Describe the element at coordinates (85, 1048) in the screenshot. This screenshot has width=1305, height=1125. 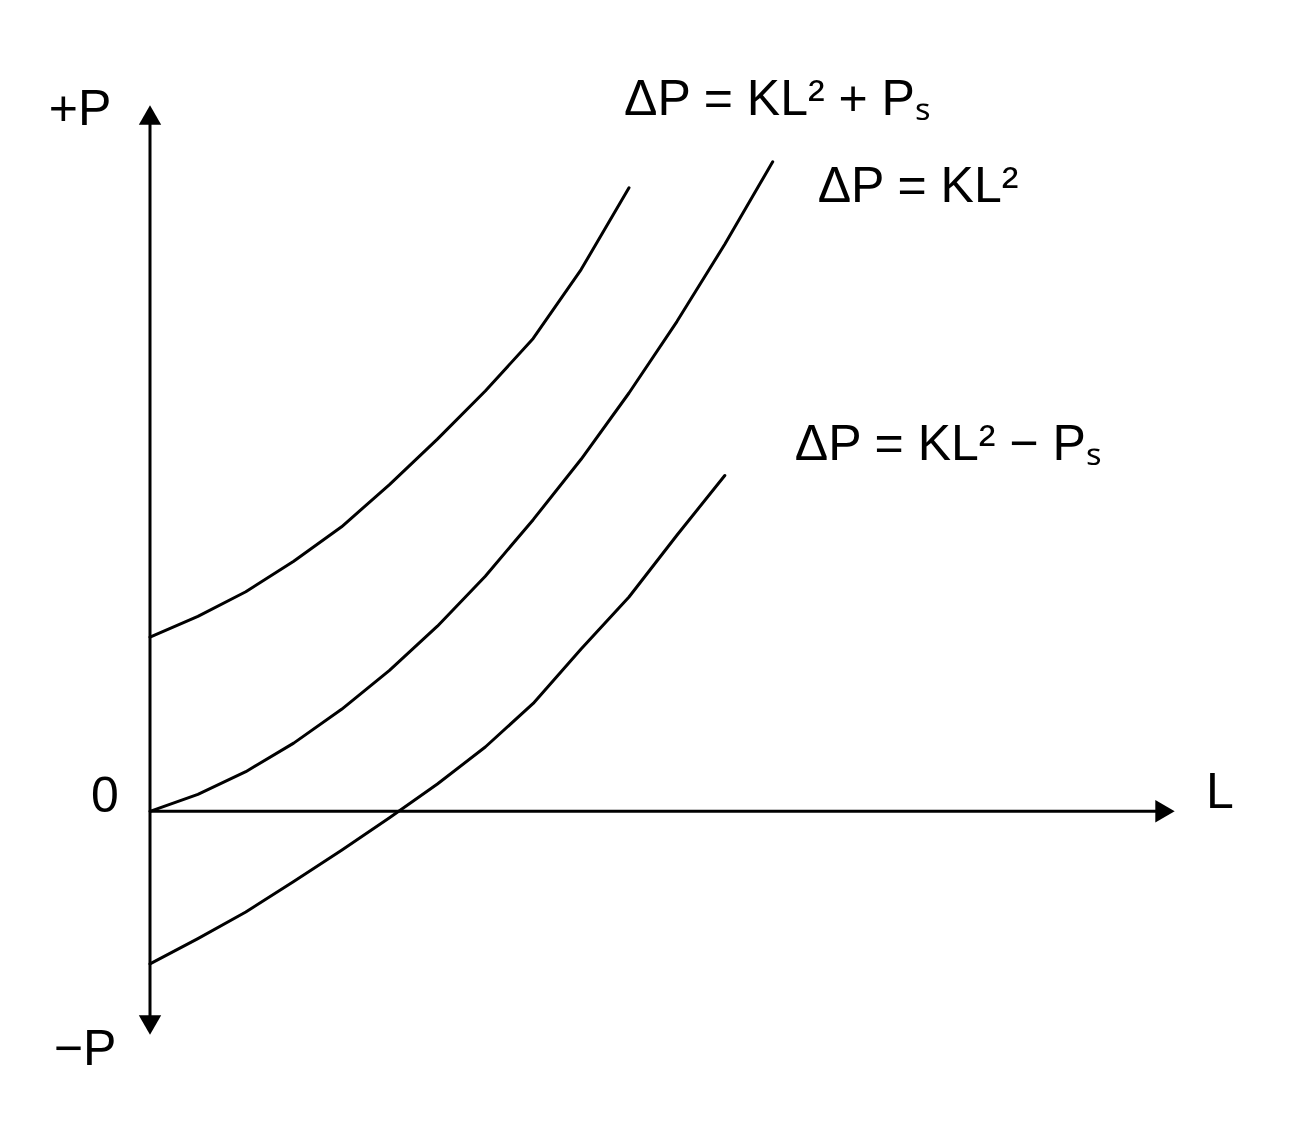
I see `text: −P` at that location.